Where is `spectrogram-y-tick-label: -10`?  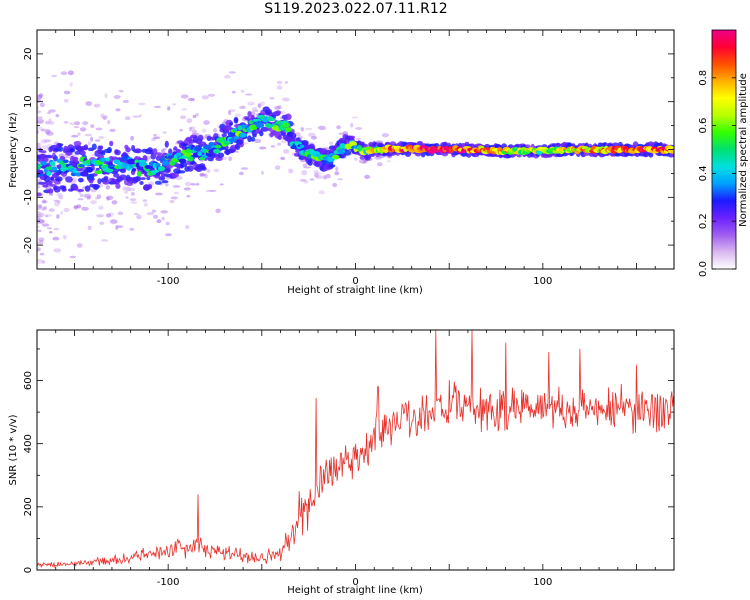
spectrogram-y-tick-label: -10 is located at coordinates (28, 197).